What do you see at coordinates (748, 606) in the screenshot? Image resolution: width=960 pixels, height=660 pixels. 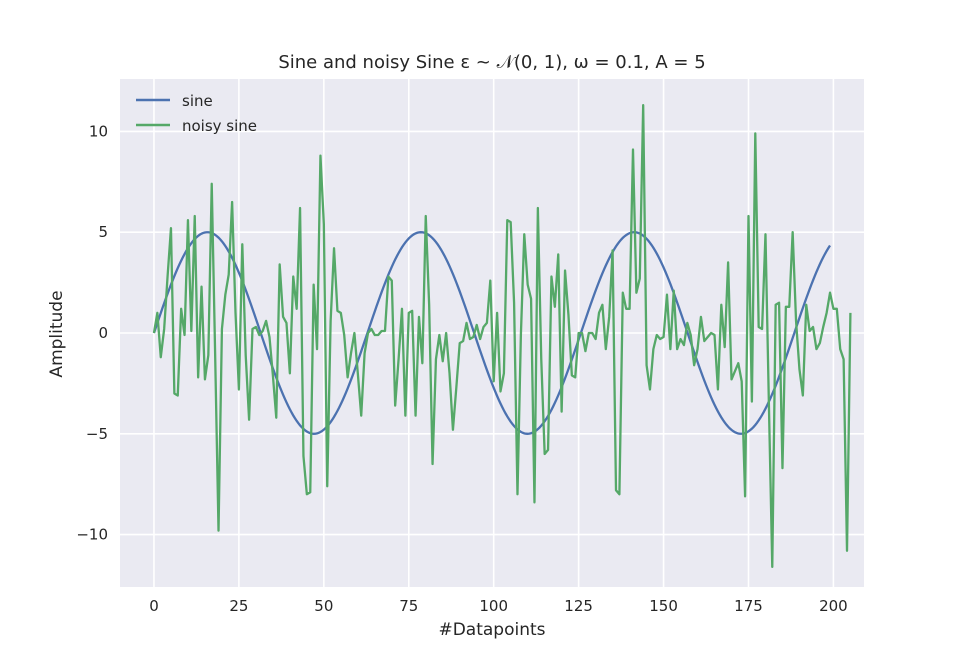 I see `x-tick-label: 175` at bounding box center [748, 606].